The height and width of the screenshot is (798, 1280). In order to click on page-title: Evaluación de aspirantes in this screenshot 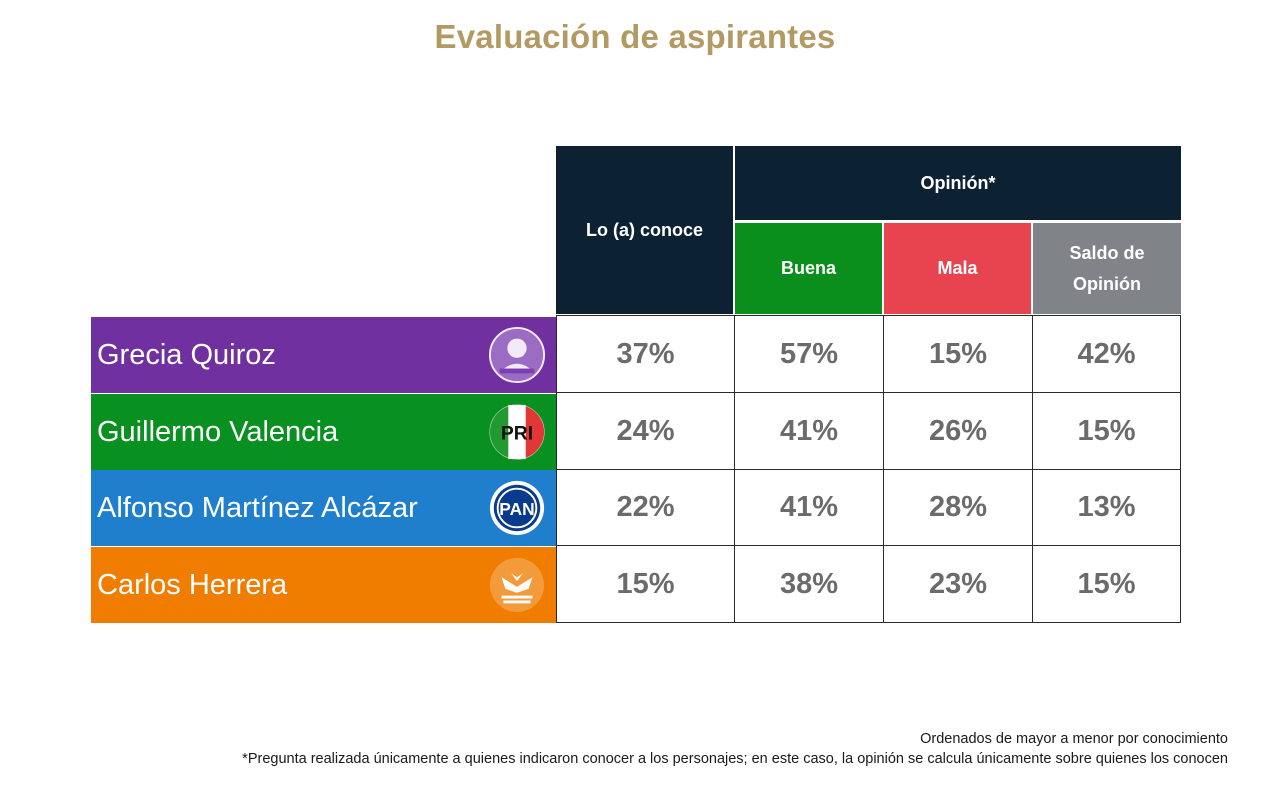, I will do `click(635, 36)`.